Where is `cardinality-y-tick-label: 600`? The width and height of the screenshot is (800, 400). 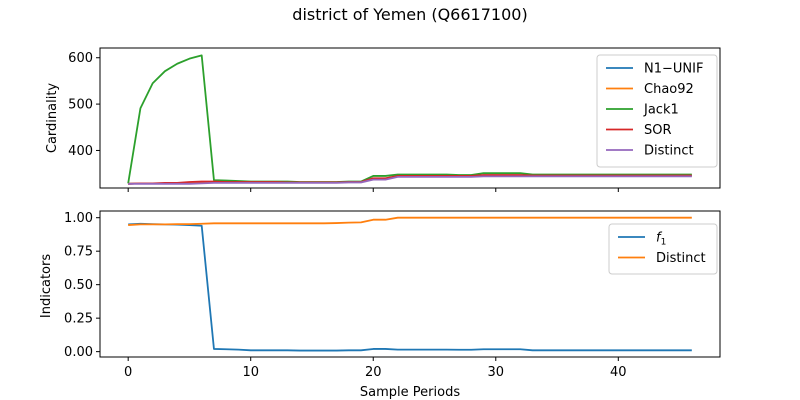 cardinality-y-tick-label: 600 is located at coordinates (80, 58).